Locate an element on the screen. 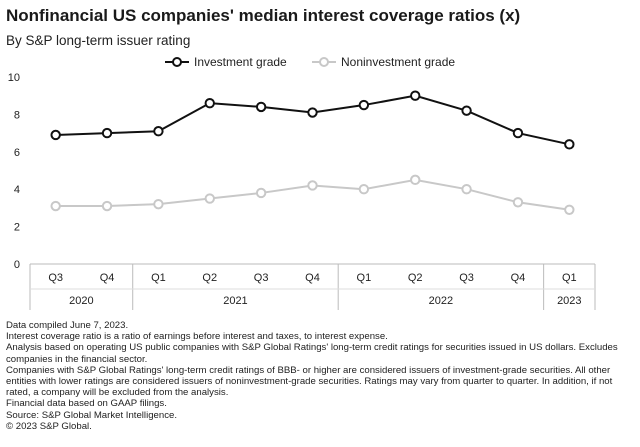  note-source: Source: S&P Global Market Intelligence. is located at coordinates (92, 415).